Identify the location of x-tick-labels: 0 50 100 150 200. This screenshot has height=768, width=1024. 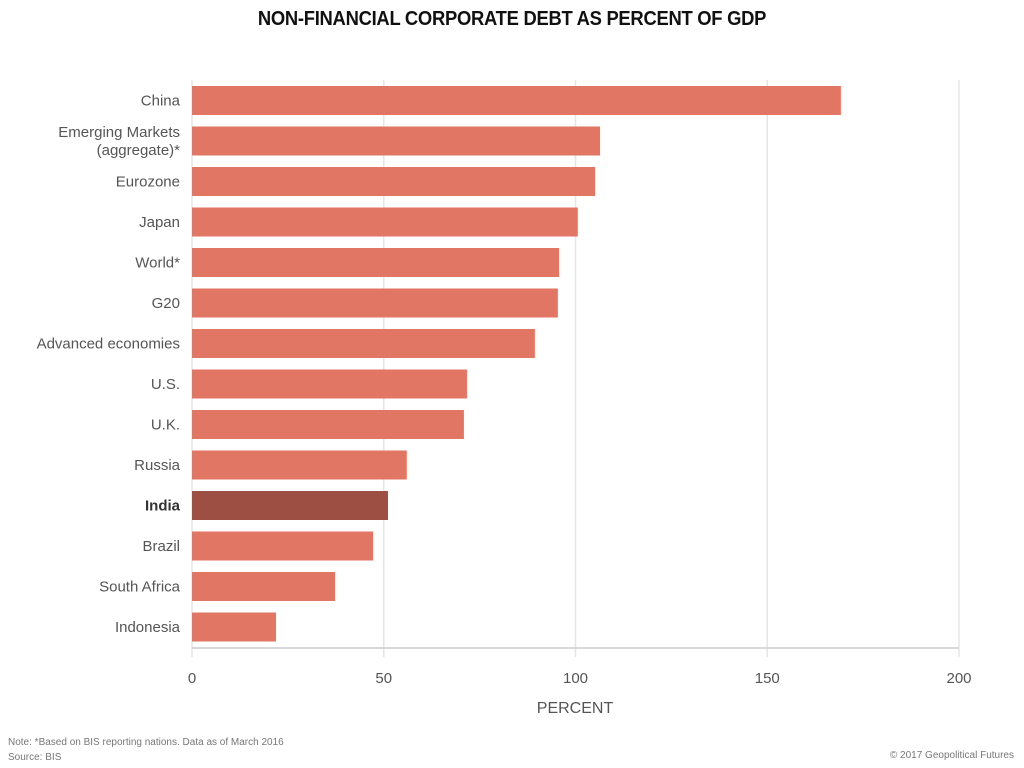
(580, 678).